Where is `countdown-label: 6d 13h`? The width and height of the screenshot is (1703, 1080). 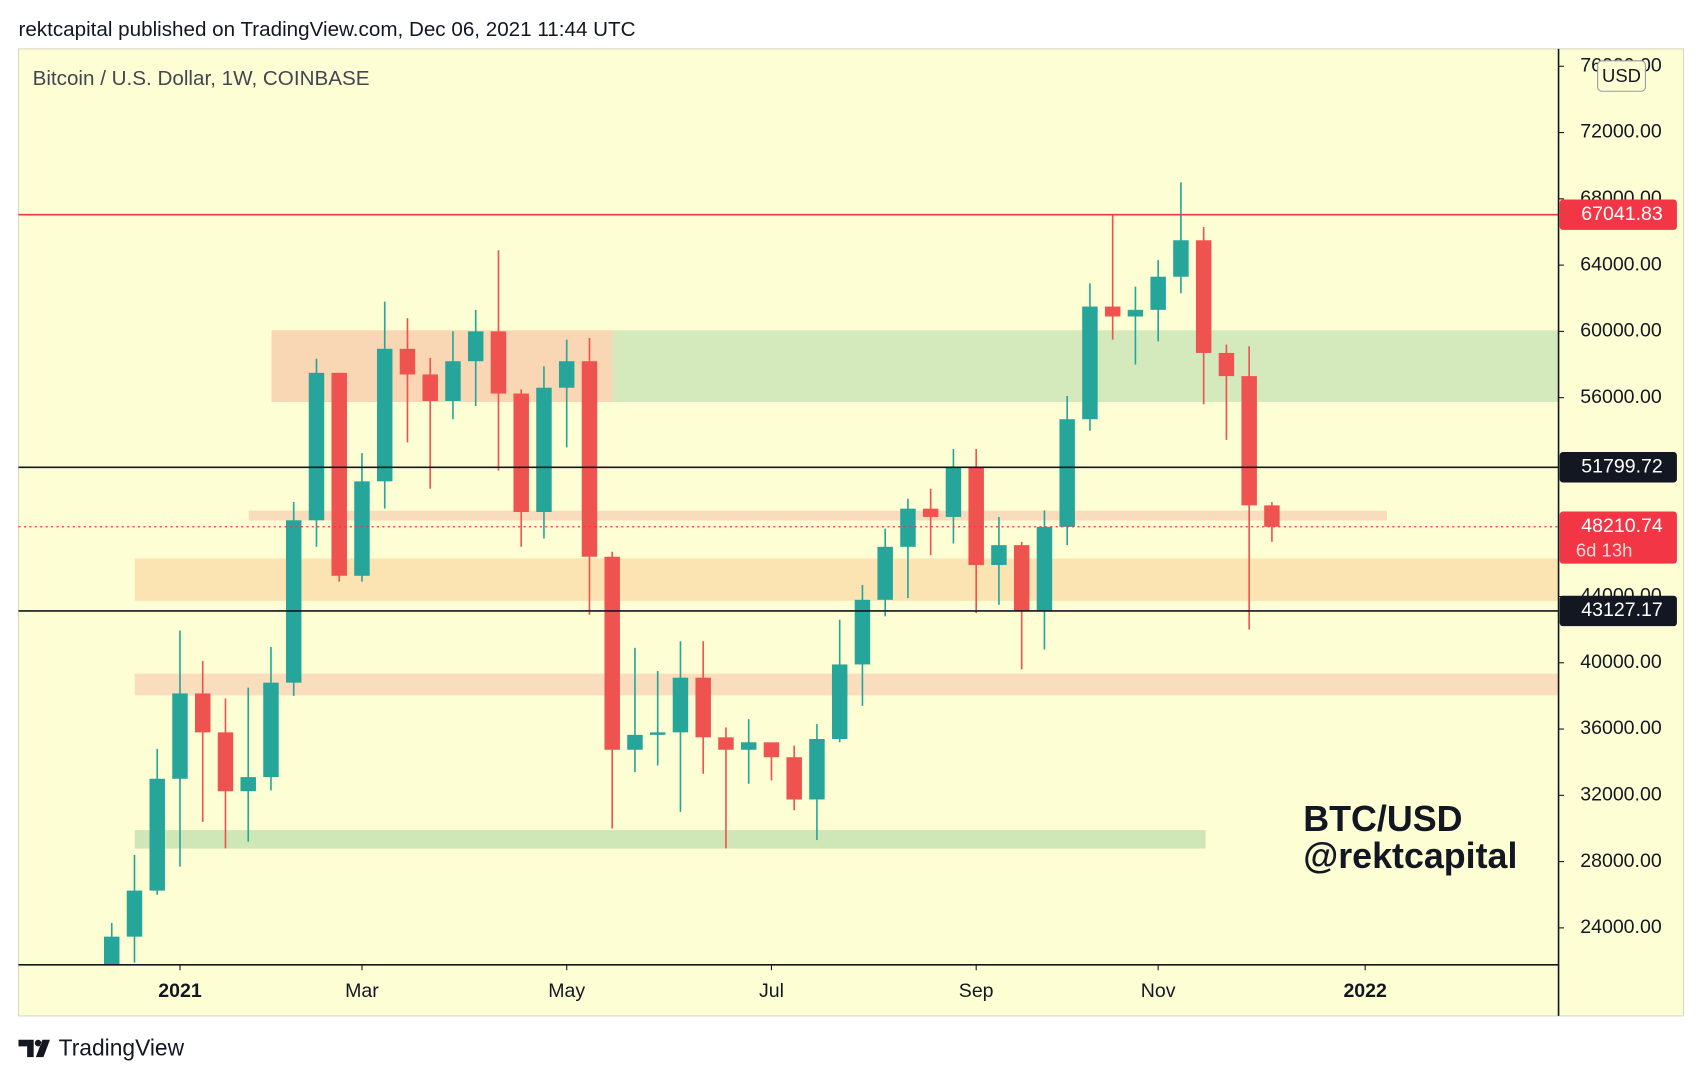
countdown-label: 6d 13h is located at coordinates (1604, 550).